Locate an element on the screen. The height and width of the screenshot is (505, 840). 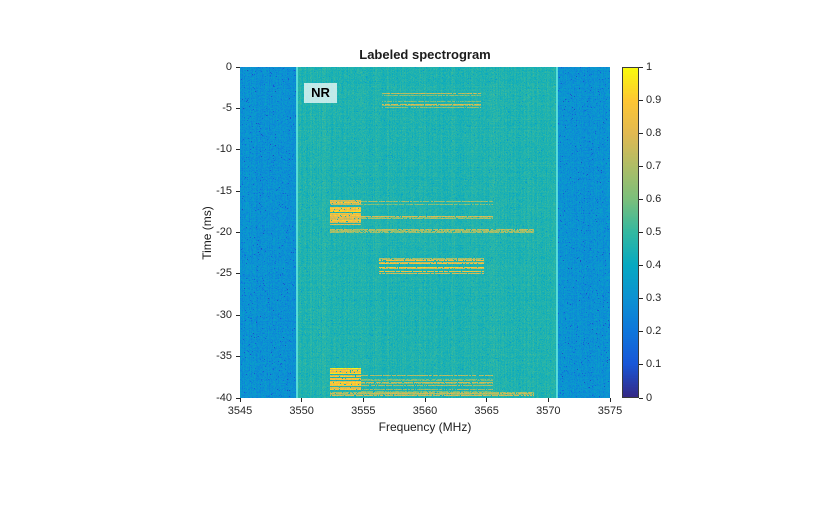
x-tick-label: 3565 is located at coordinates (486, 411).